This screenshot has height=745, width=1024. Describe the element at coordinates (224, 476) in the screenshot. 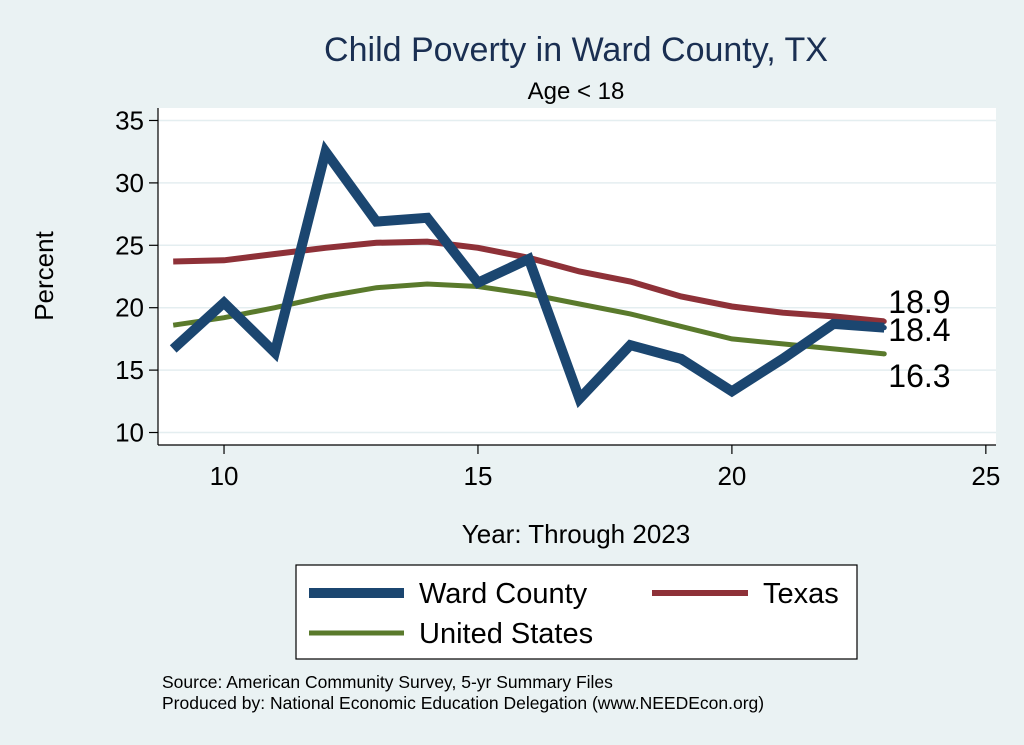

I see `x-tick-label: 10` at that location.